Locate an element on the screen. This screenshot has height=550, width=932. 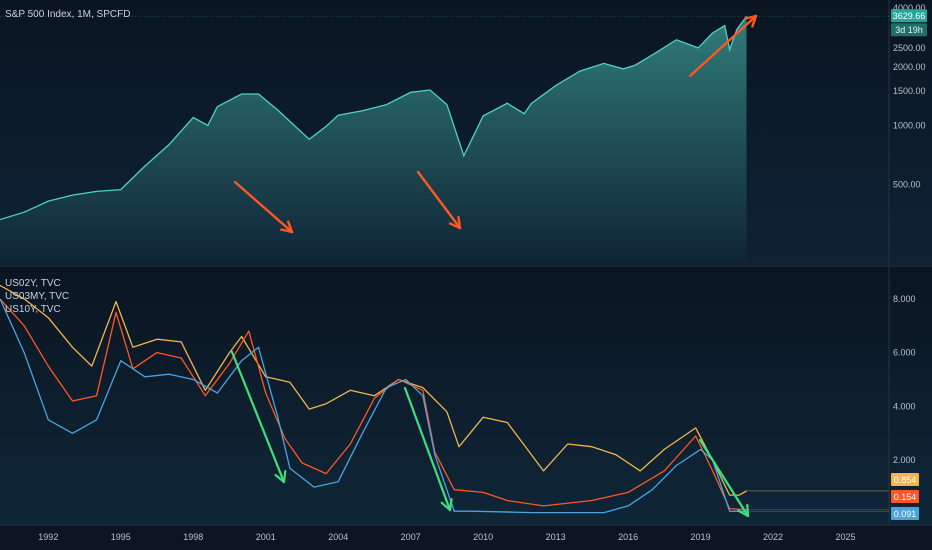
sp500-countdown-label: 3d 19h is located at coordinates (909, 30).